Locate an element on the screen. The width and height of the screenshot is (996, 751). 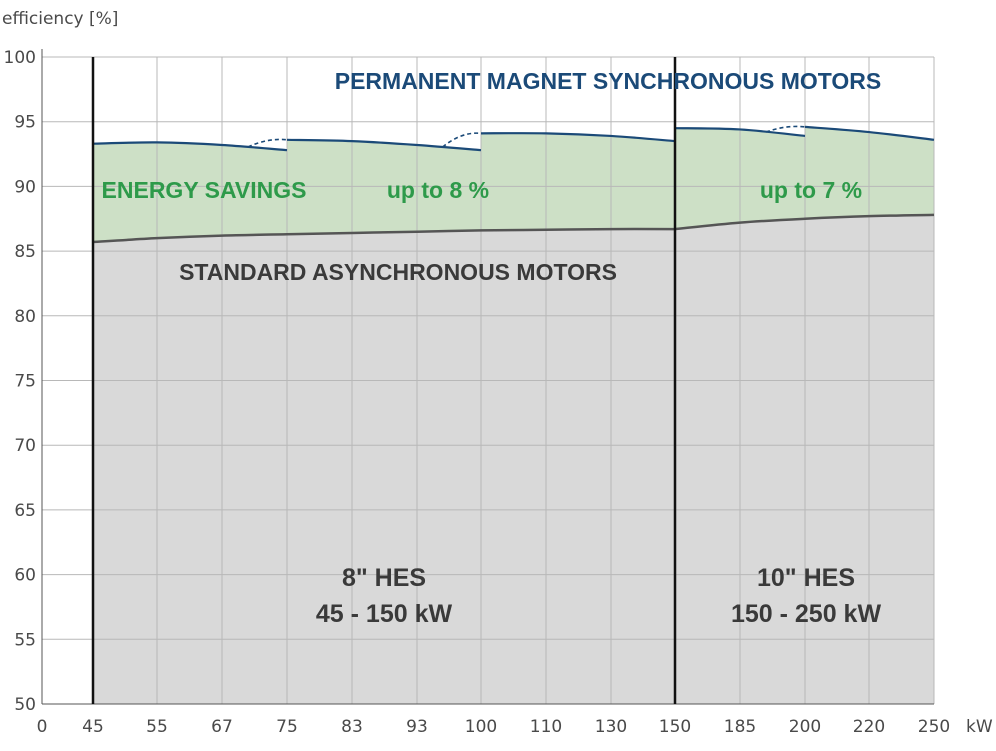
x-tick-130: 130 is located at coordinates (611, 727).